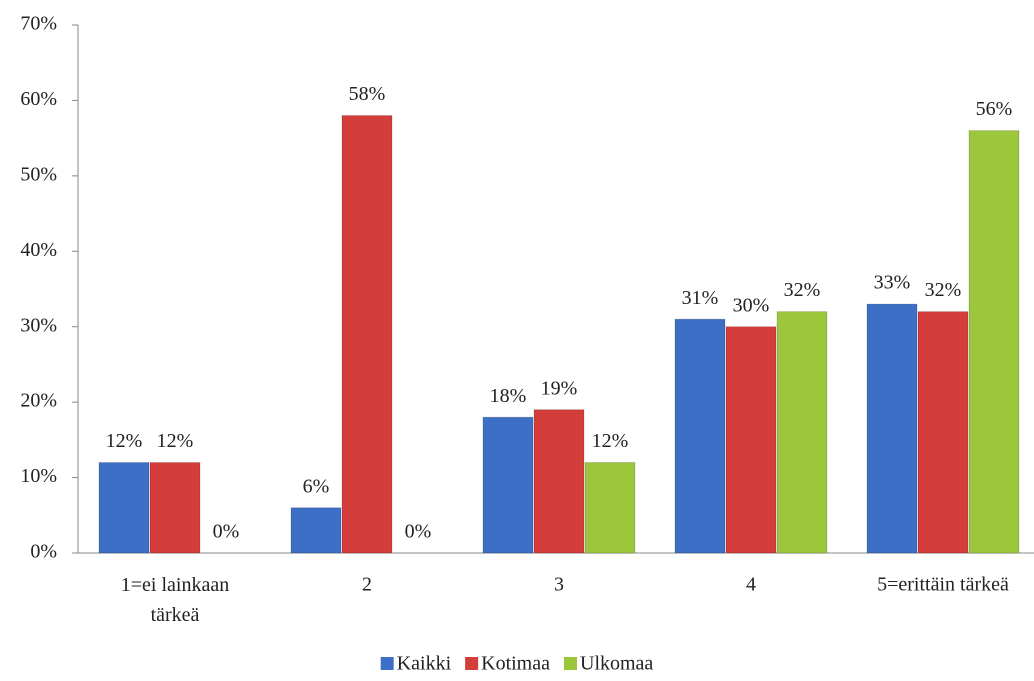 The image size is (1034, 681). I want to click on y-tick-label: 10%, so click(38, 476).